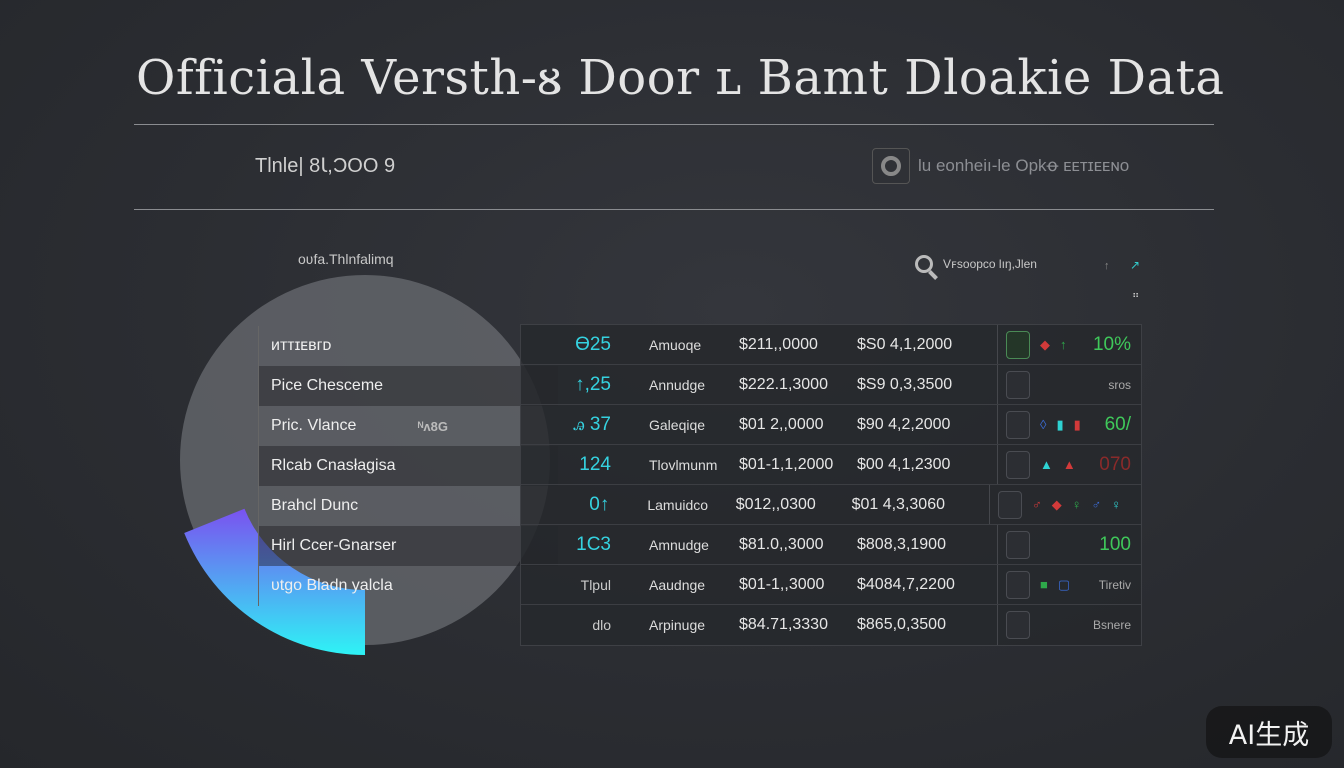 The width and height of the screenshot is (1344, 768). I want to click on row-value-2: $865,0,3500, so click(901, 624).